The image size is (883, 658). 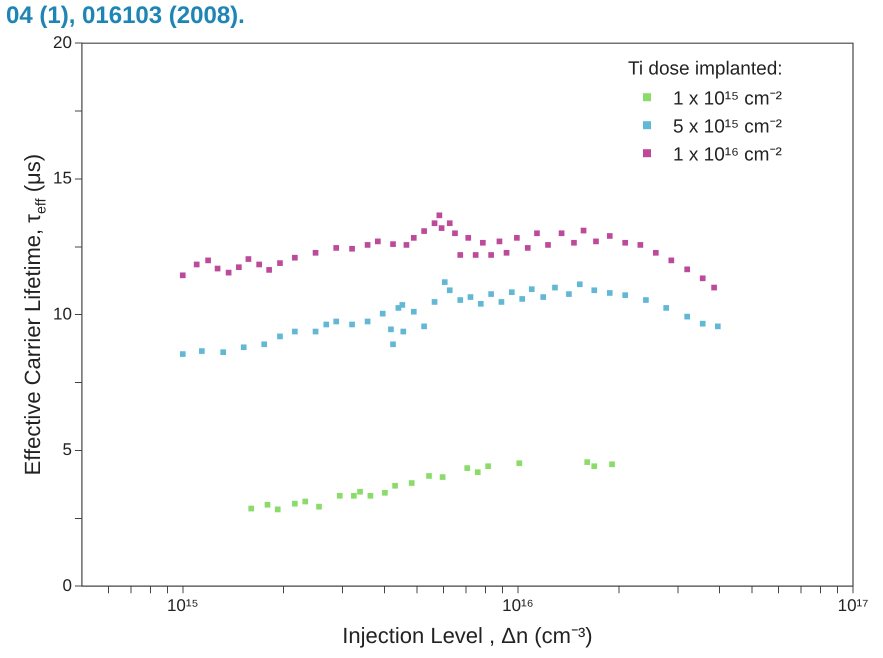 What do you see at coordinates (62, 314) in the screenshot?
I see `y-tick-label: 10` at bounding box center [62, 314].